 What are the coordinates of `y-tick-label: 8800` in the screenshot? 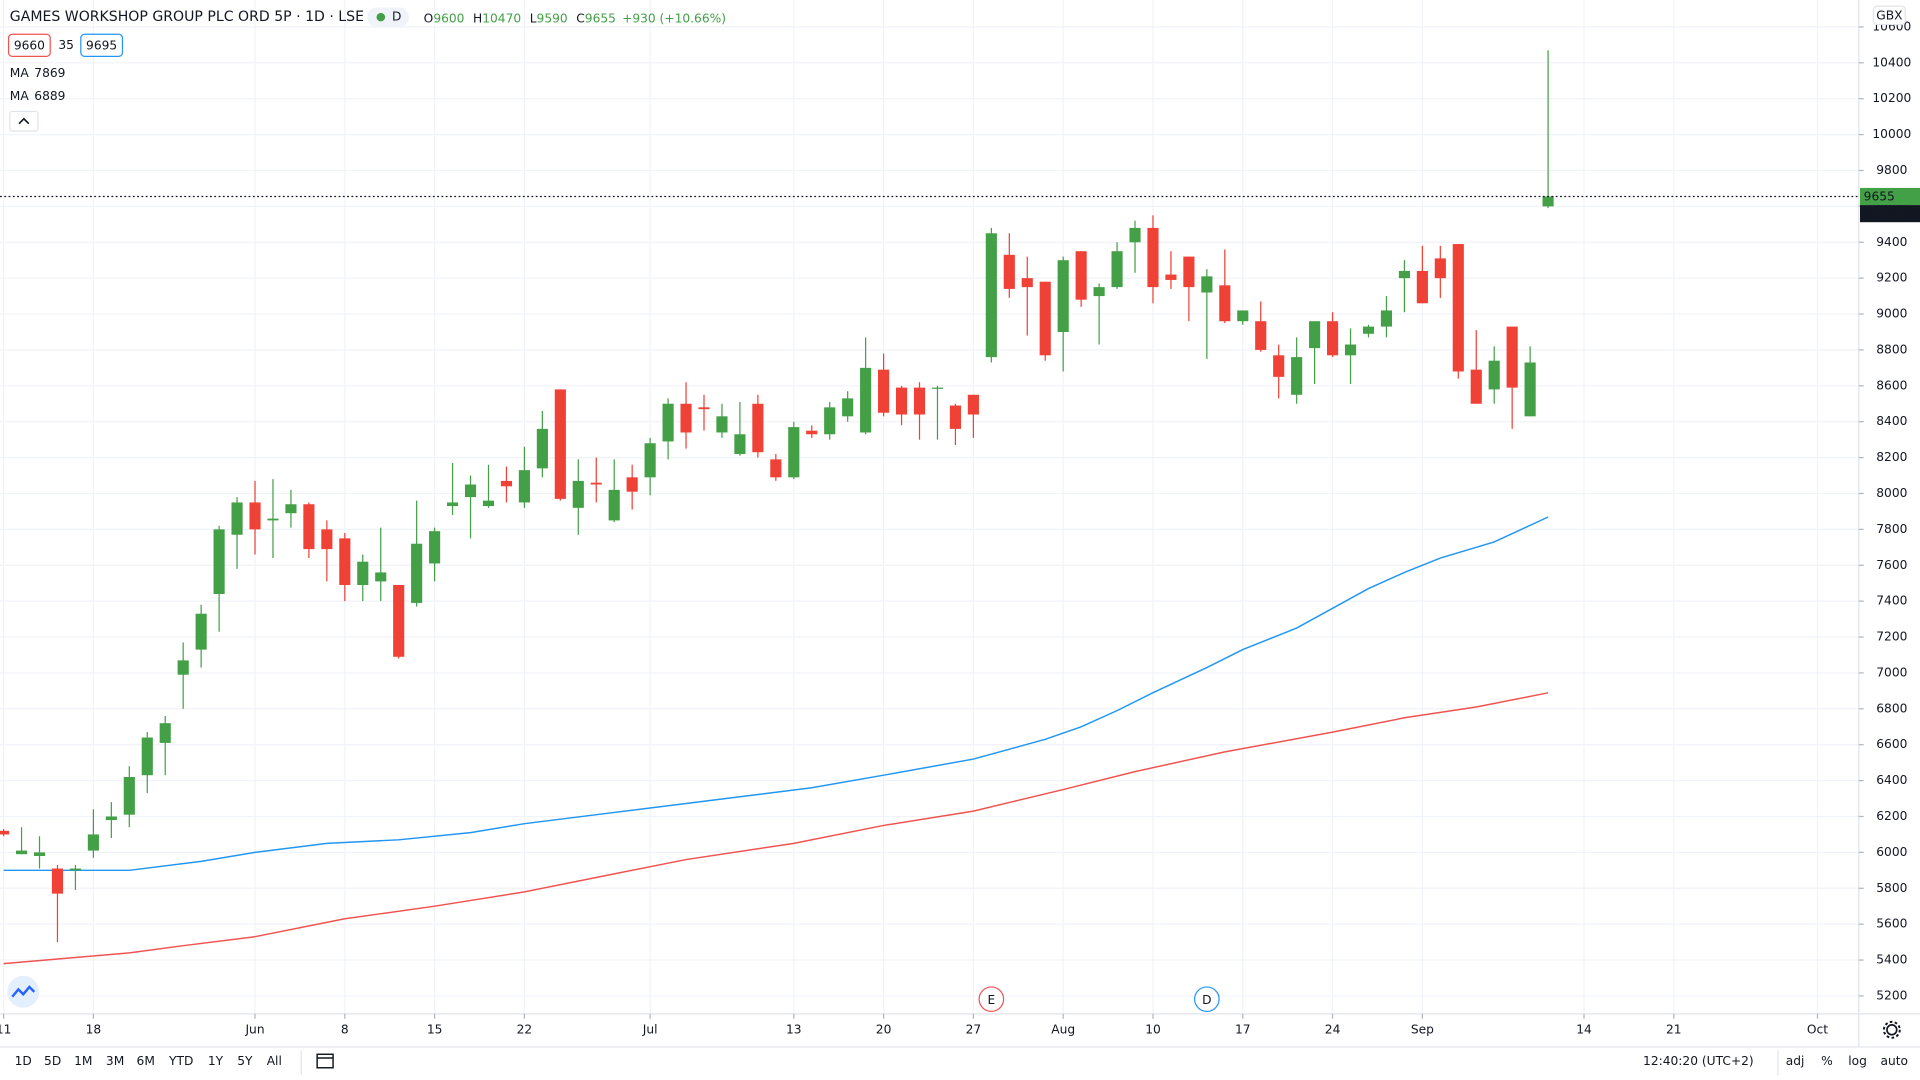 It's located at (1891, 349).